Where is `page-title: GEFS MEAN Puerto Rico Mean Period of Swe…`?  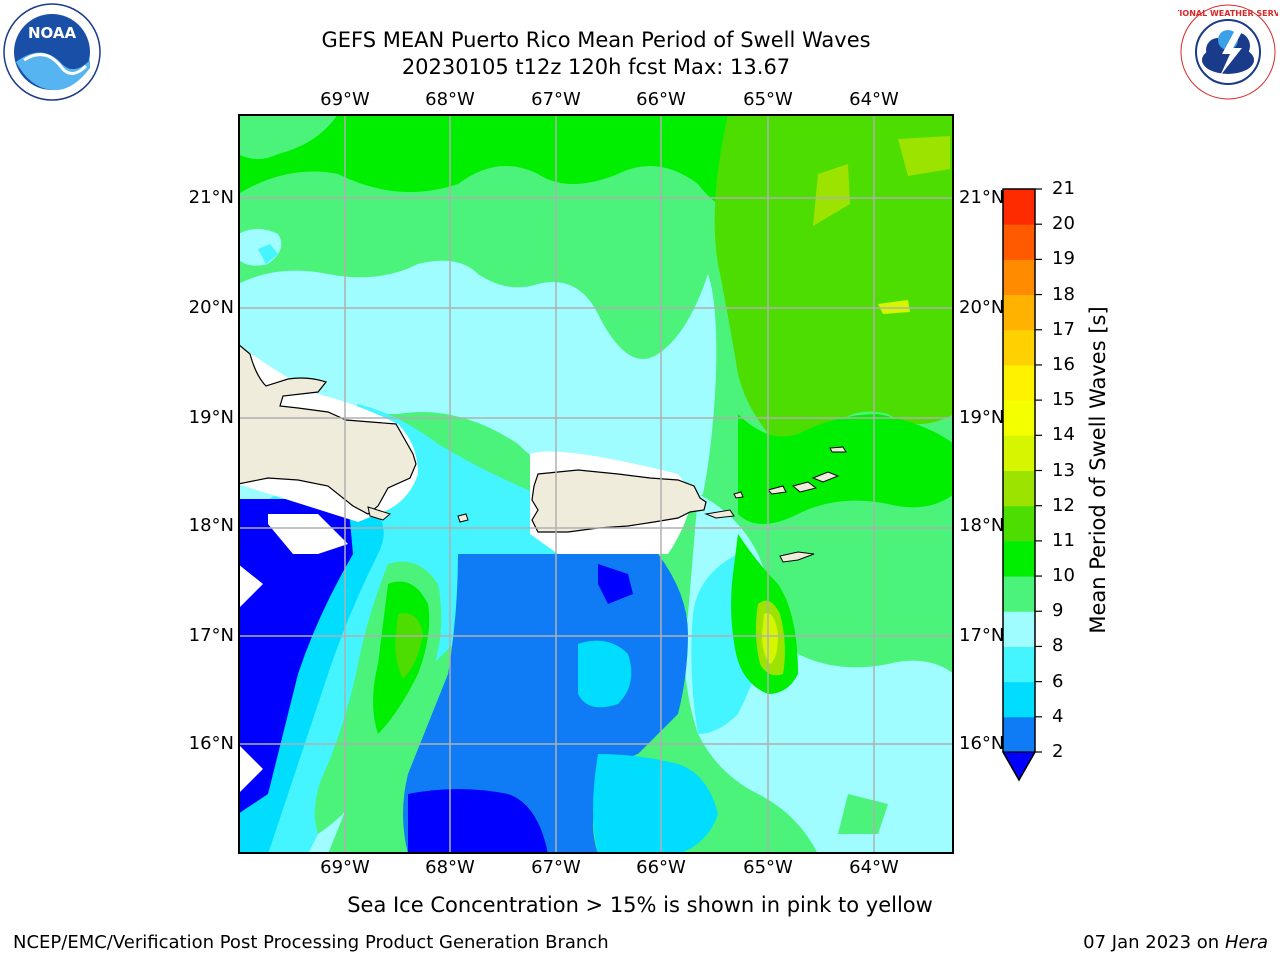 page-title: GEFS MEAN Puerto Rico Mean Period of Swe… is located at coordinates (596, 40).